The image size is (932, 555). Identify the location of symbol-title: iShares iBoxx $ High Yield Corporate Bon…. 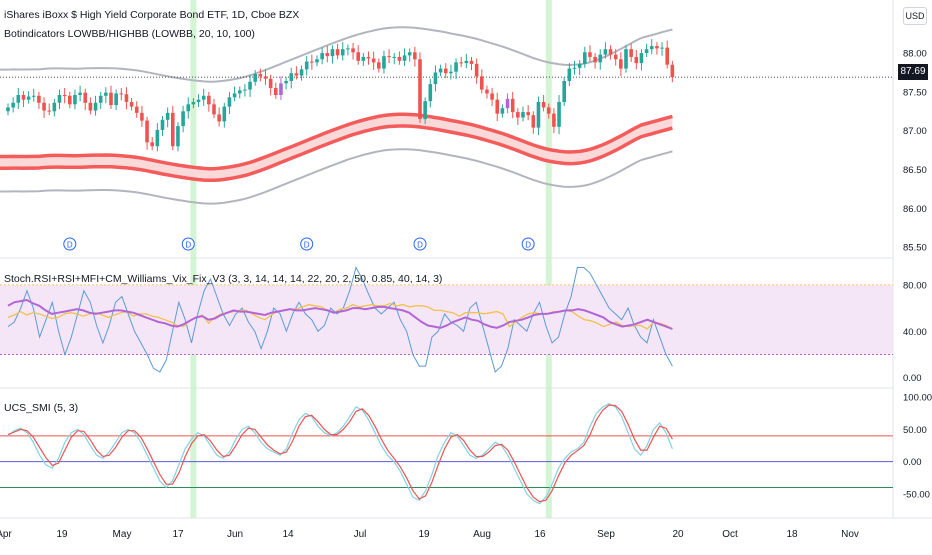
(152, 15).